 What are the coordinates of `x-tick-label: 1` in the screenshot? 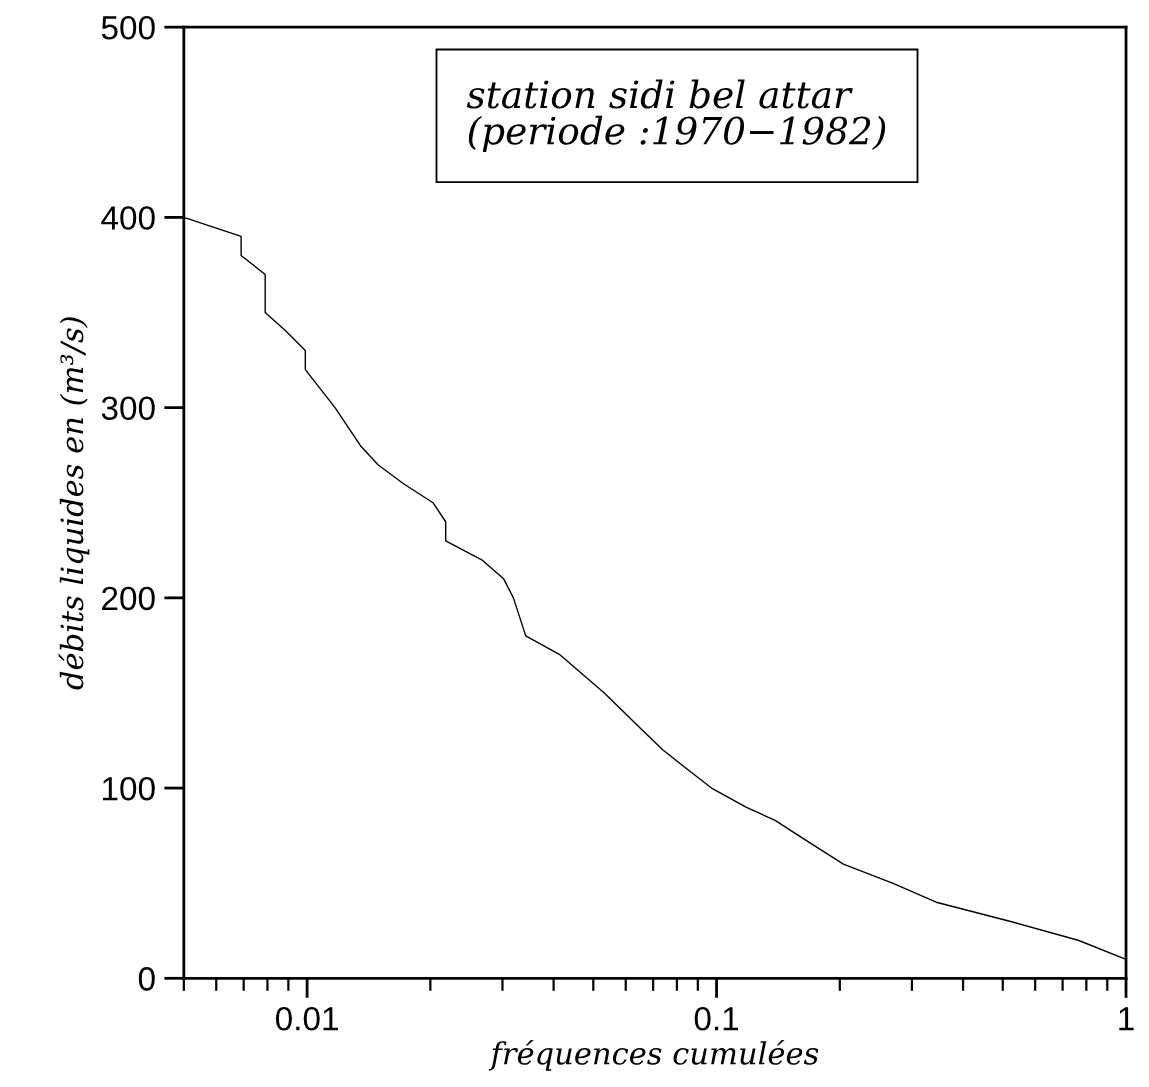 It's located at (1126, 1019).